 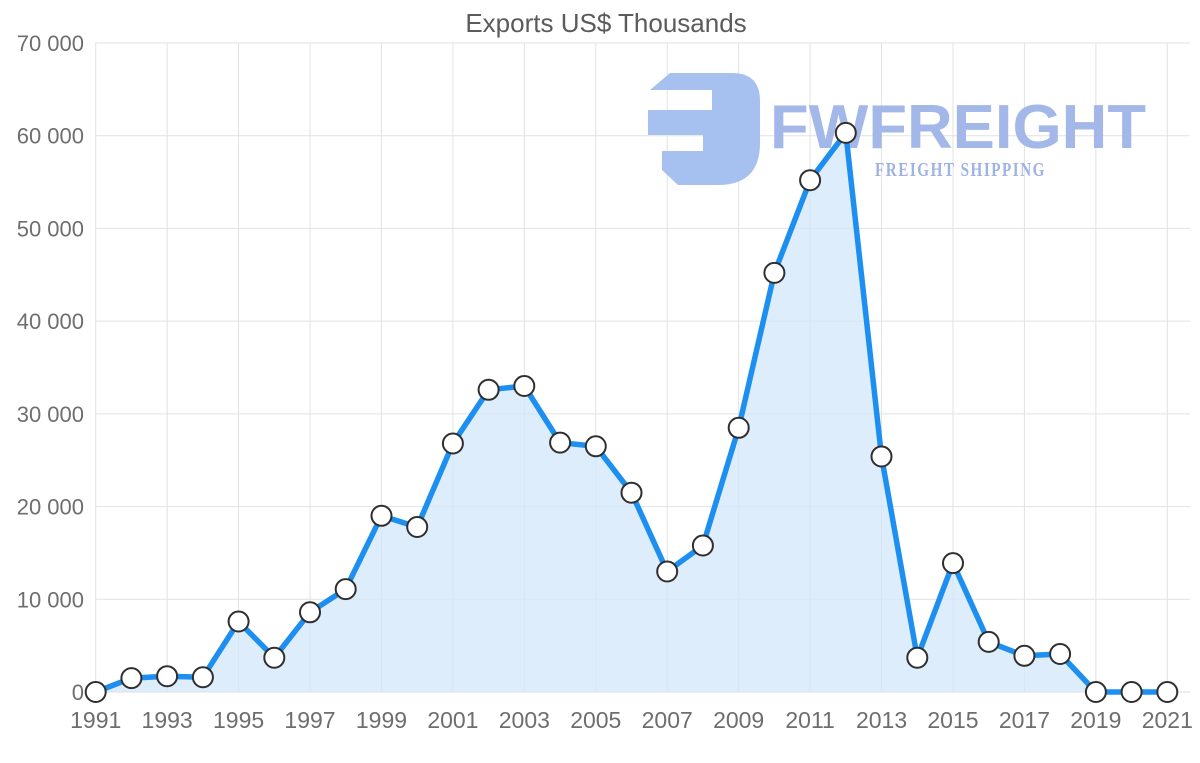 I want to click on x-tick-label: 2011, so click(x=809, y=720).